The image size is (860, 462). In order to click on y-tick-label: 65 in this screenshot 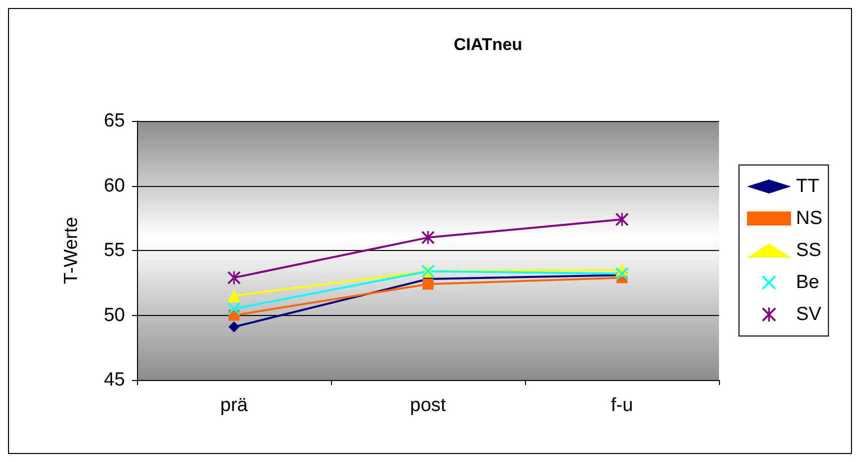, I will do `click(114, 121)`.